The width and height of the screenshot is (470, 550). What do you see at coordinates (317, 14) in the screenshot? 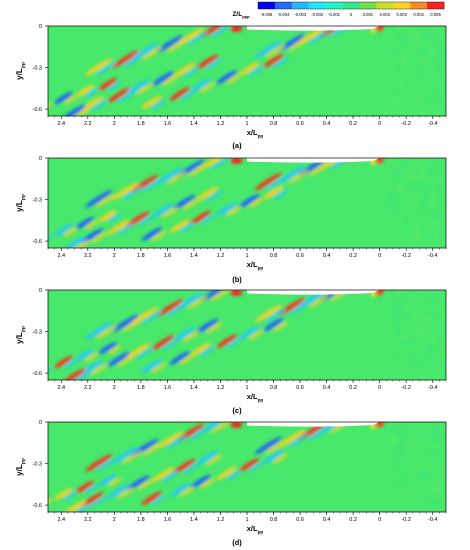
I see `colorbar-tick-label: -0.002` at bounding box center [317, 14].